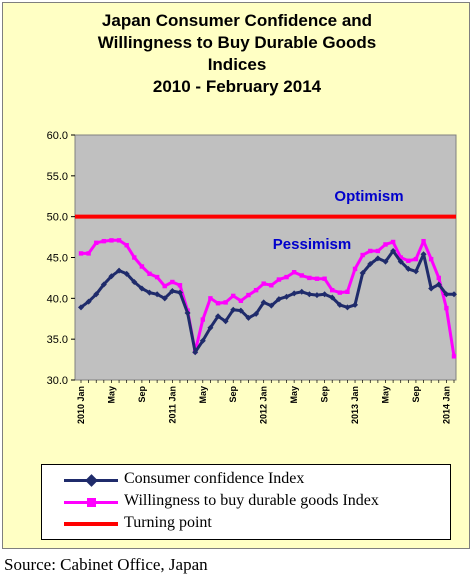 The height and width of the screenshot is (581, 475). Describe the element at coordinates (57, 299) in the screenshot. I see `y-tick-label: 40.0` at that location.